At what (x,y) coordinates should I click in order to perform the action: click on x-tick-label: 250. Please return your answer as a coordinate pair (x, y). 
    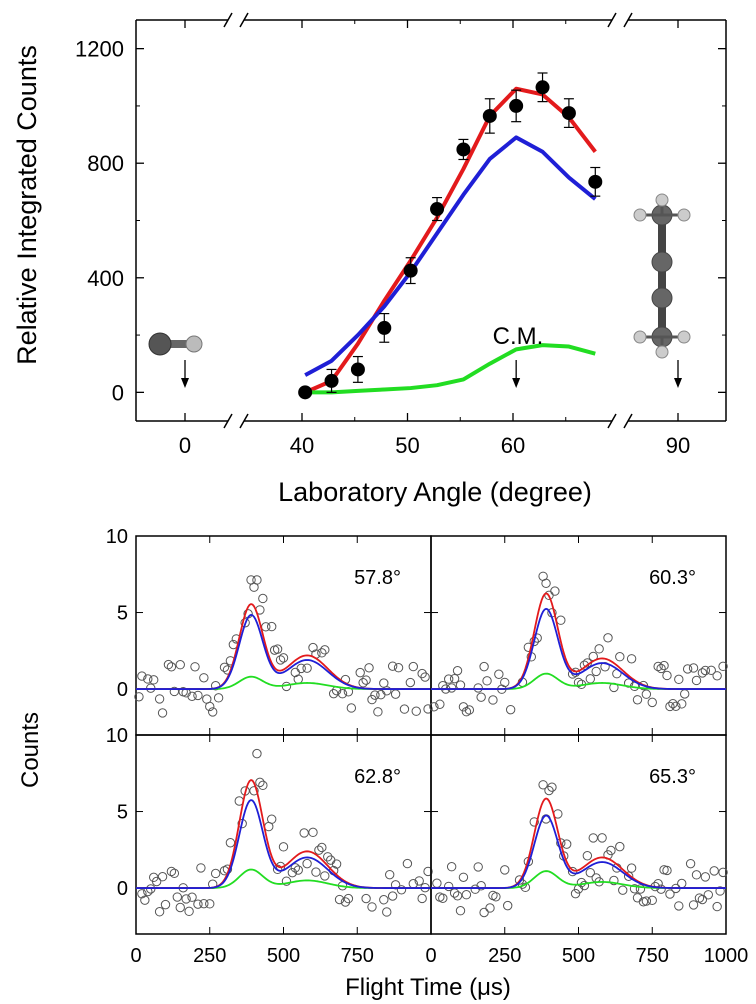
    Looking at the image, I should click on (209, 956).